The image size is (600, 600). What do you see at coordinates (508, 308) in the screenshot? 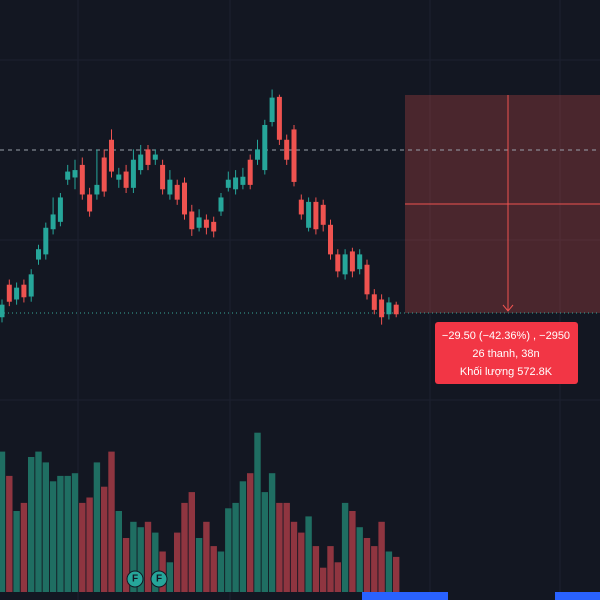
I see `measure-arrow` at bounding box center [508, 308].